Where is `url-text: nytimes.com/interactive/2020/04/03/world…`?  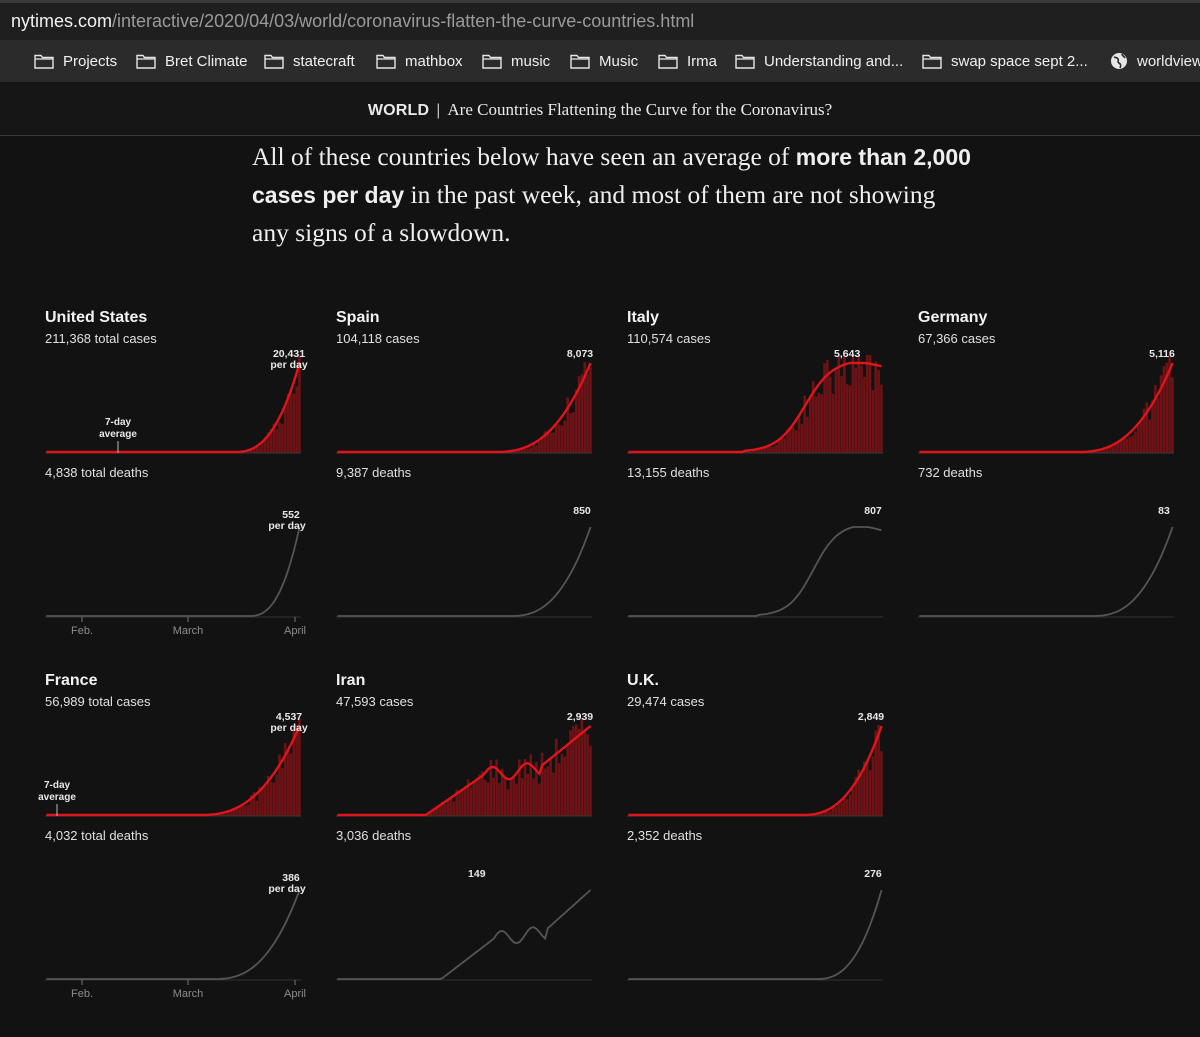
url-text: nytimes.com/interactive/2020/04/03/world… is located at coordinates (352, 21).